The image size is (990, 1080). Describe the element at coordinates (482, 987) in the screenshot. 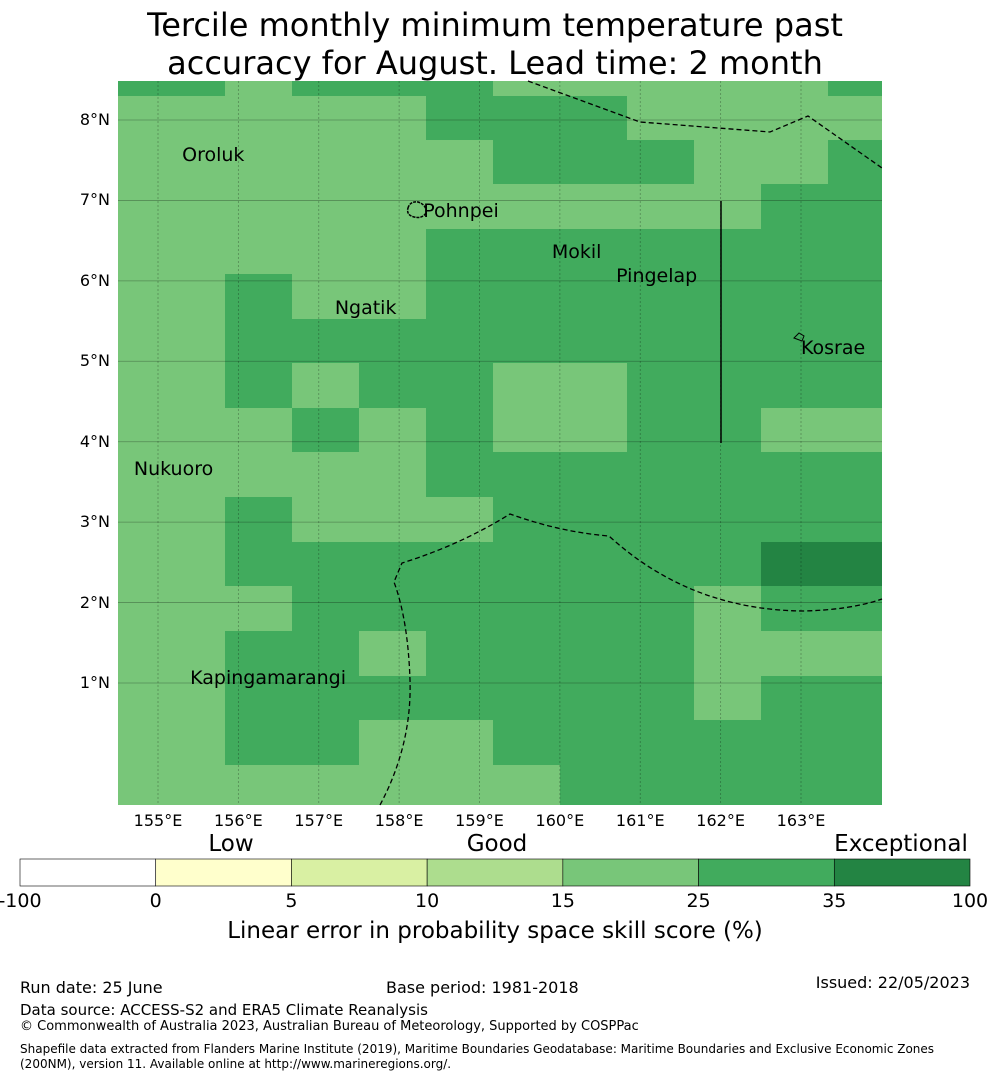

I see `base-period: Base period: 1981-2018` at that location.